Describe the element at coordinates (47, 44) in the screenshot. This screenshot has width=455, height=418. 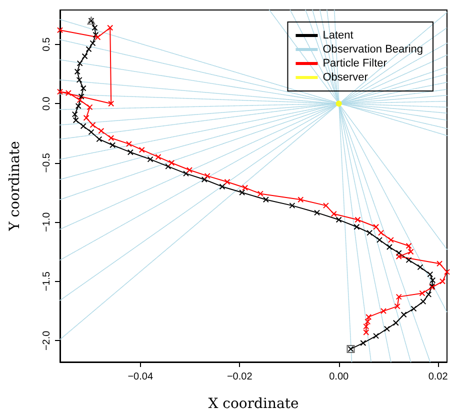
I see `y-tick-label: 0.5` at that location.